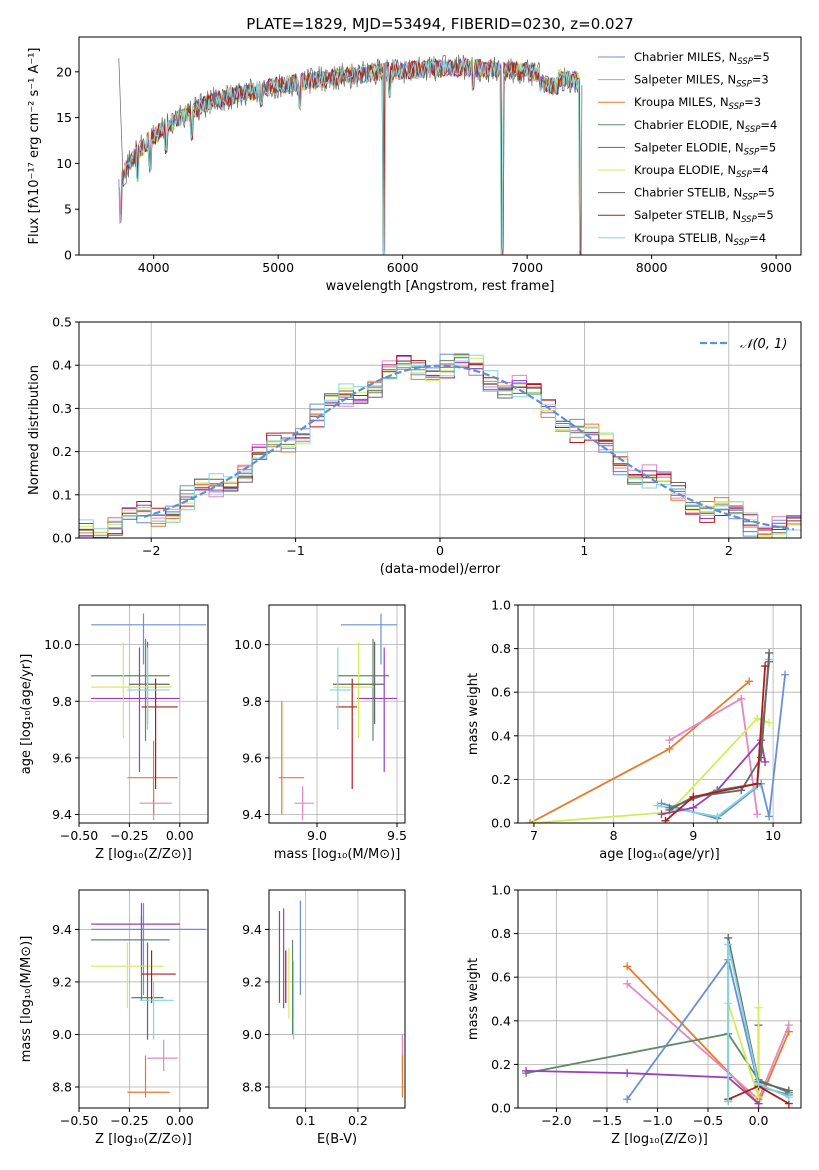  I want to click on x-tick-label: 4000, so click(154, 267).